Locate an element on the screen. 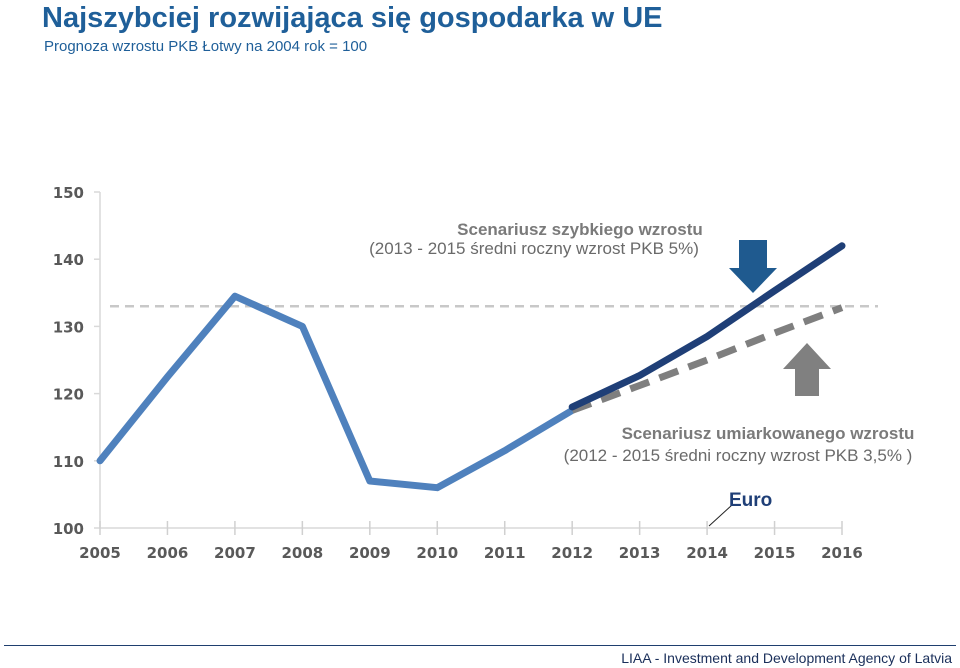  y-tick-label: 130 is located at coordinates (68, 327).